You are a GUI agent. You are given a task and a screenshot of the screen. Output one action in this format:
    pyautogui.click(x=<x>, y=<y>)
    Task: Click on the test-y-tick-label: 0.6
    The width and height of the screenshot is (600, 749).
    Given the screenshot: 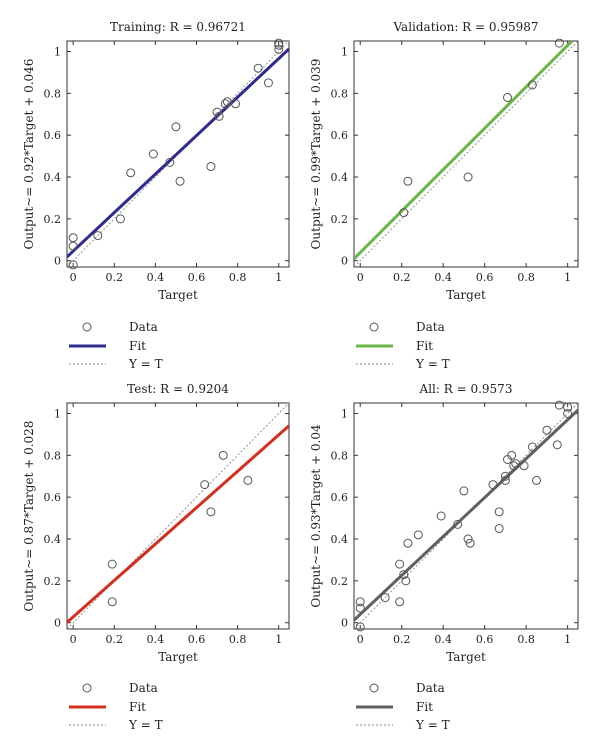 What is the action you would take?
    pyautogui.click(x=53, y=497)
    